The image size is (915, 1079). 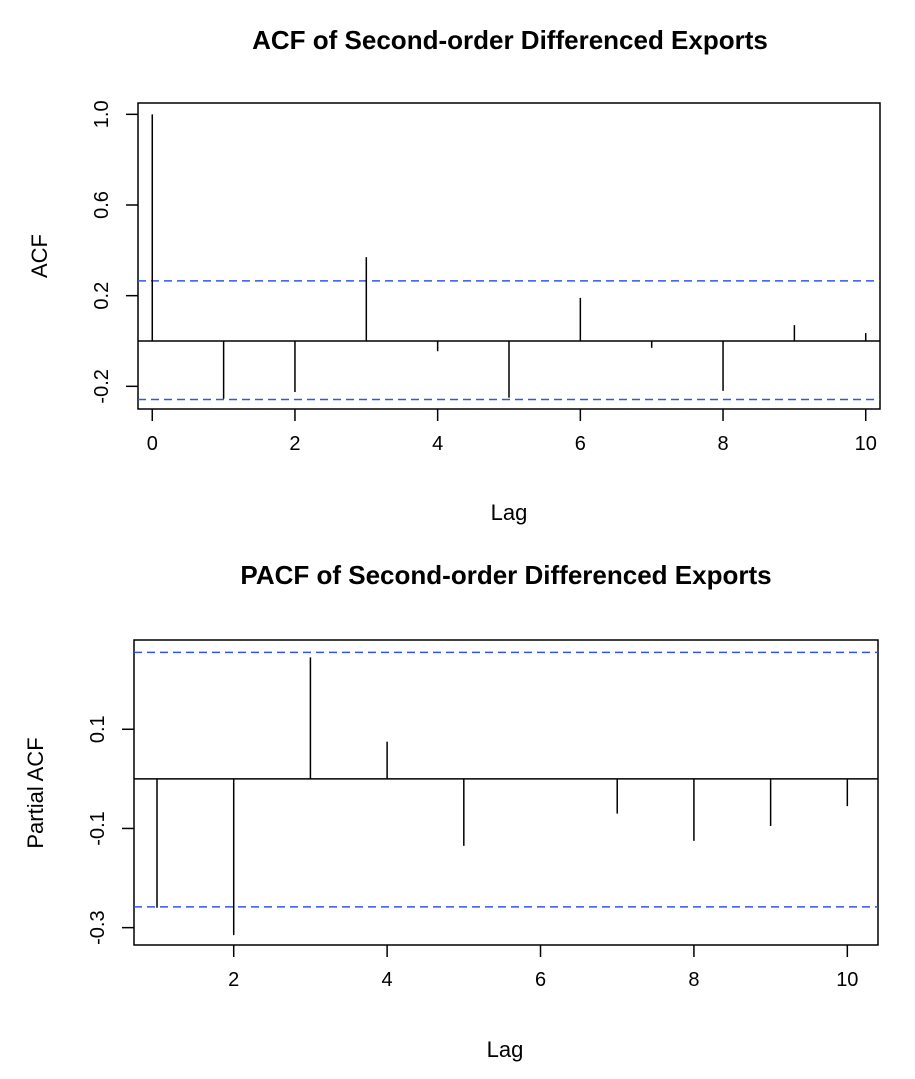 What do you see at coordinates (437, 444) in the screenshot?
I see `acf-x-tick-label: 4` at bounding box center [437, 444].